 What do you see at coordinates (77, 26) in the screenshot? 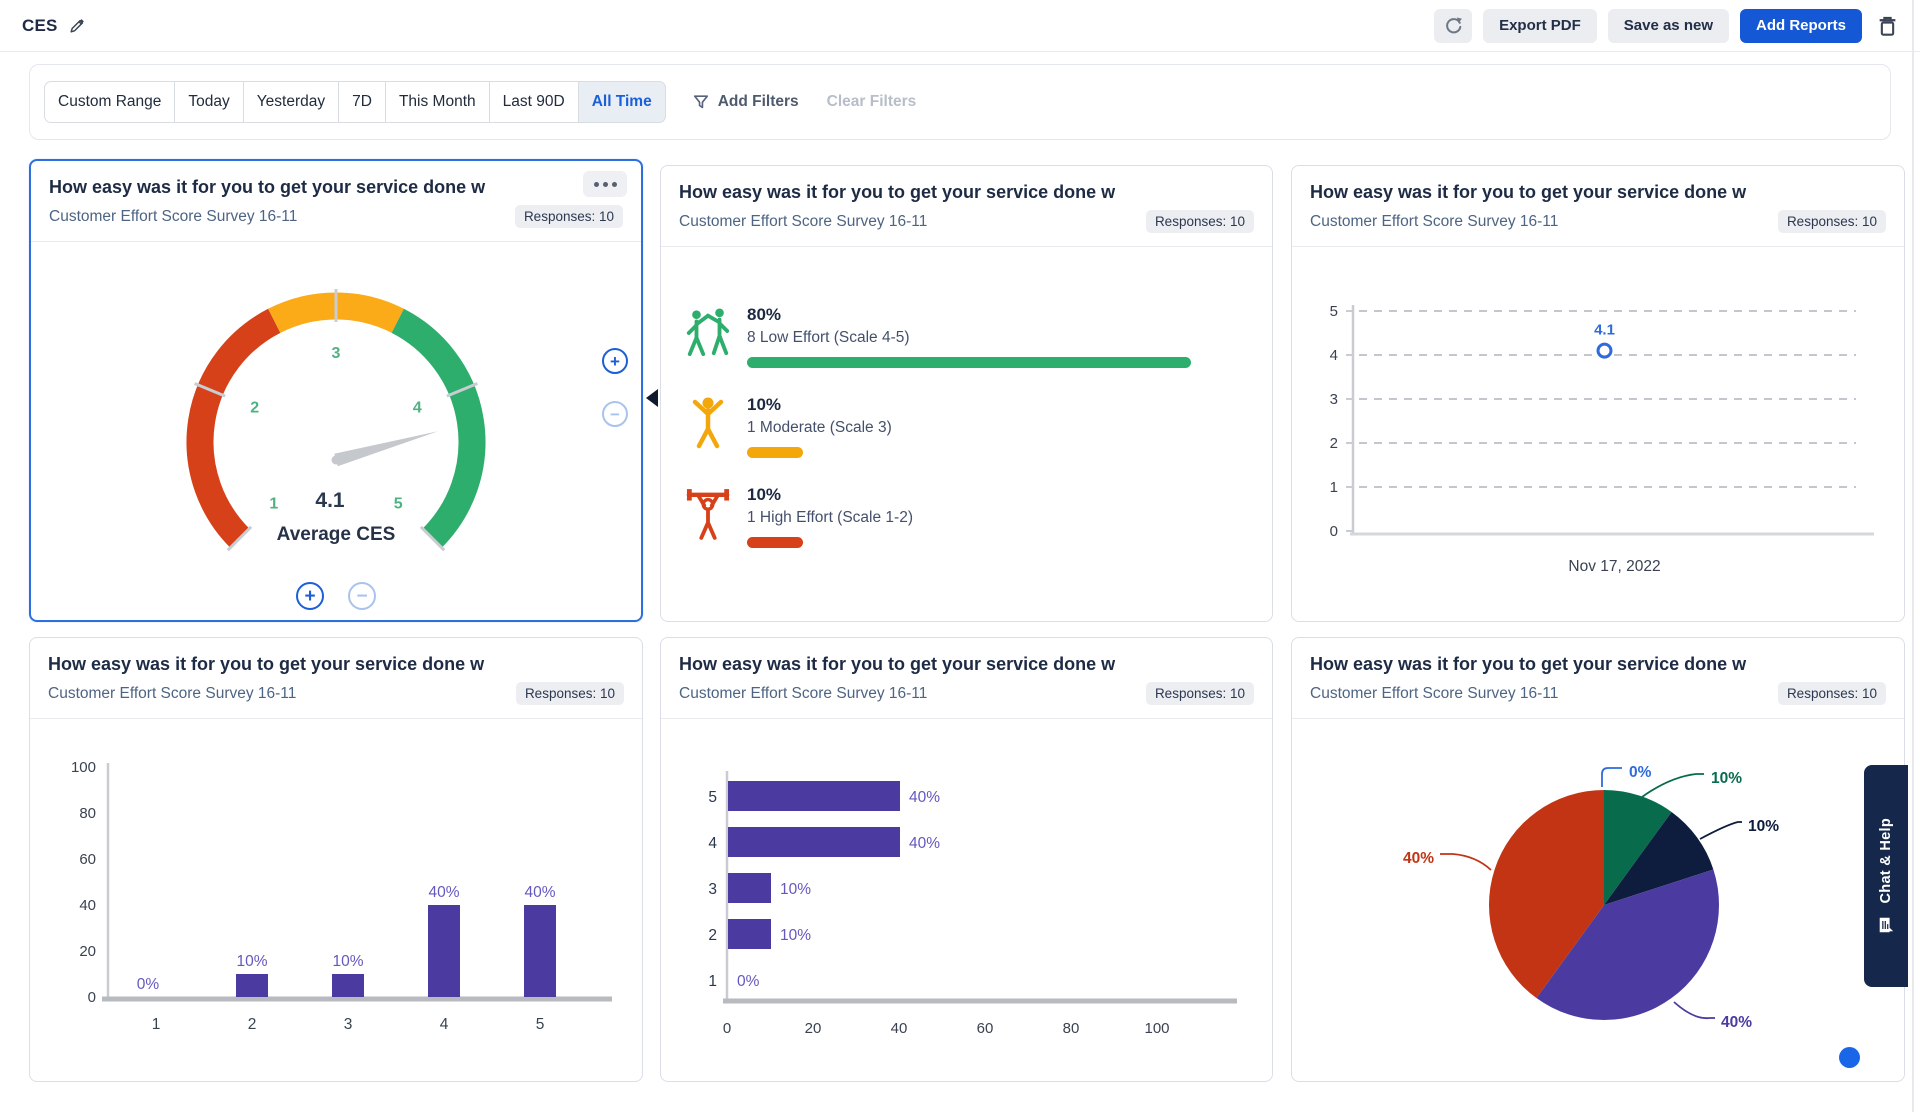
I see `edit-title-icon` at bounding box center [77, 26].